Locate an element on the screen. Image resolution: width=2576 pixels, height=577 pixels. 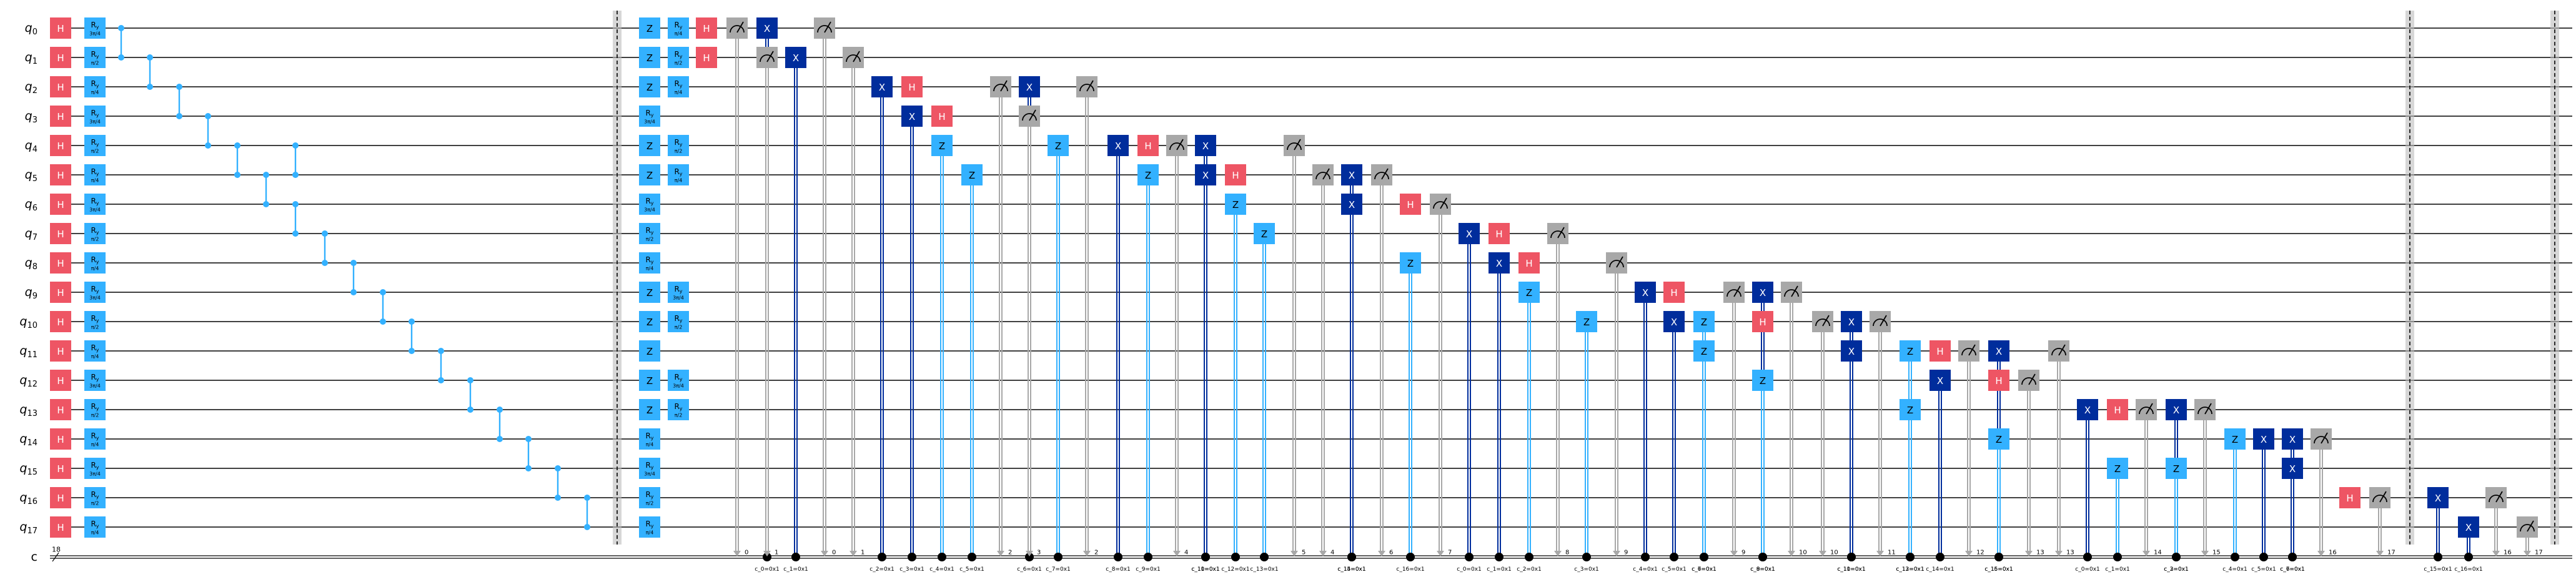
qubit-label: q2 is located at coordinates (31, 88).